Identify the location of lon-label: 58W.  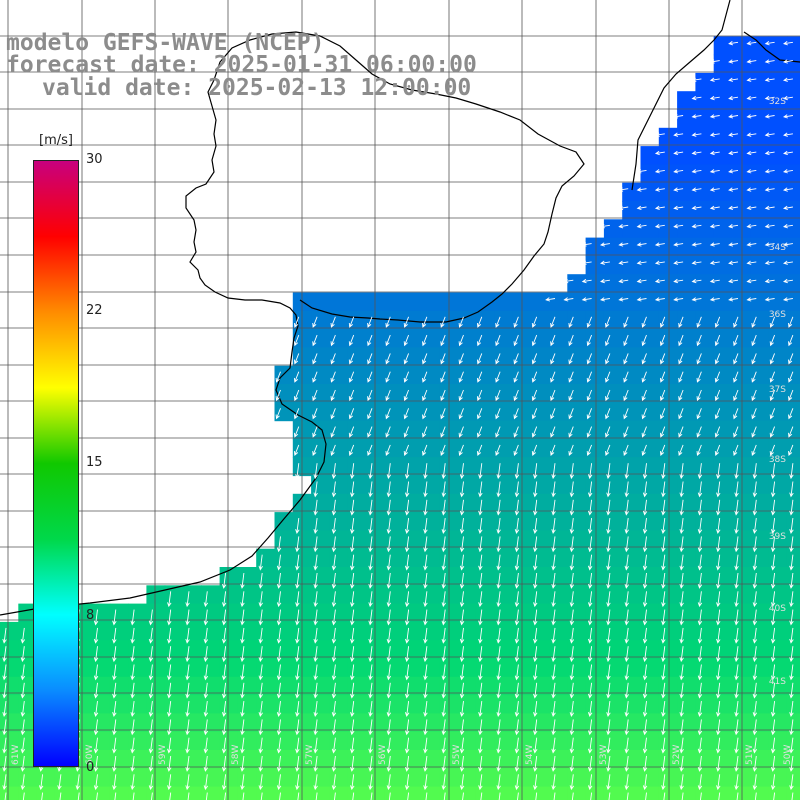
(236, 755).